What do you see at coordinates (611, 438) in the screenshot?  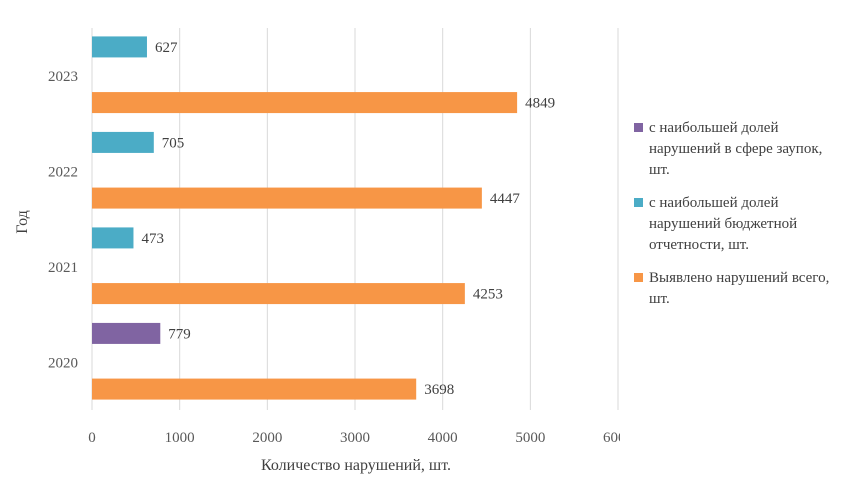 I see `x-tick-label-6000: 6000` at bounding box center [611, 438].